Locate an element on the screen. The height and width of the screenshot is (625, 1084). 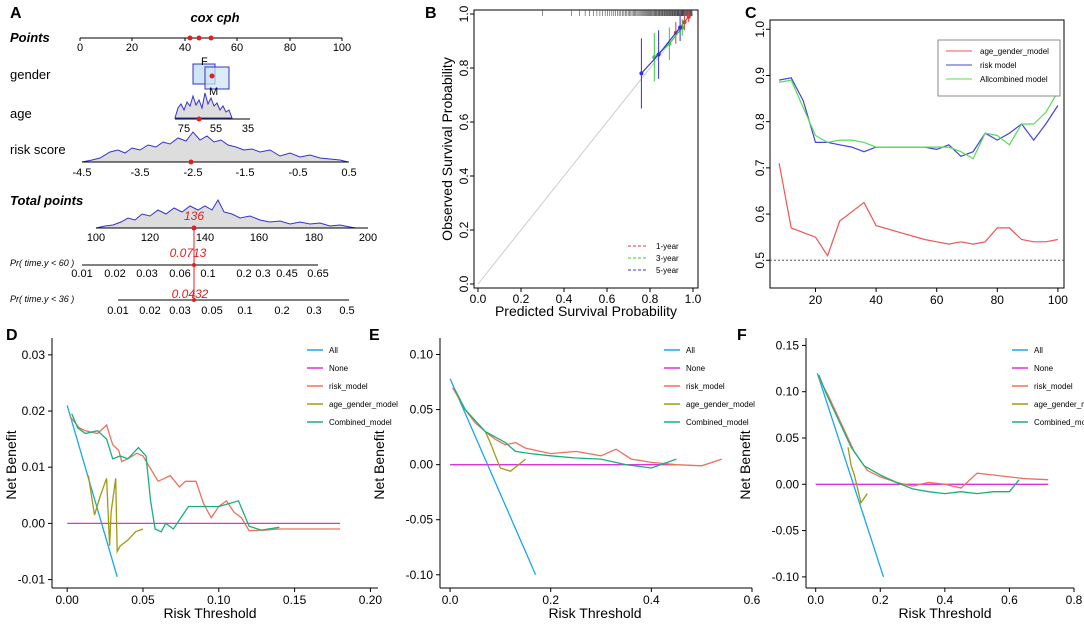
gender-label-f: F is located at coordinates (204, 62).